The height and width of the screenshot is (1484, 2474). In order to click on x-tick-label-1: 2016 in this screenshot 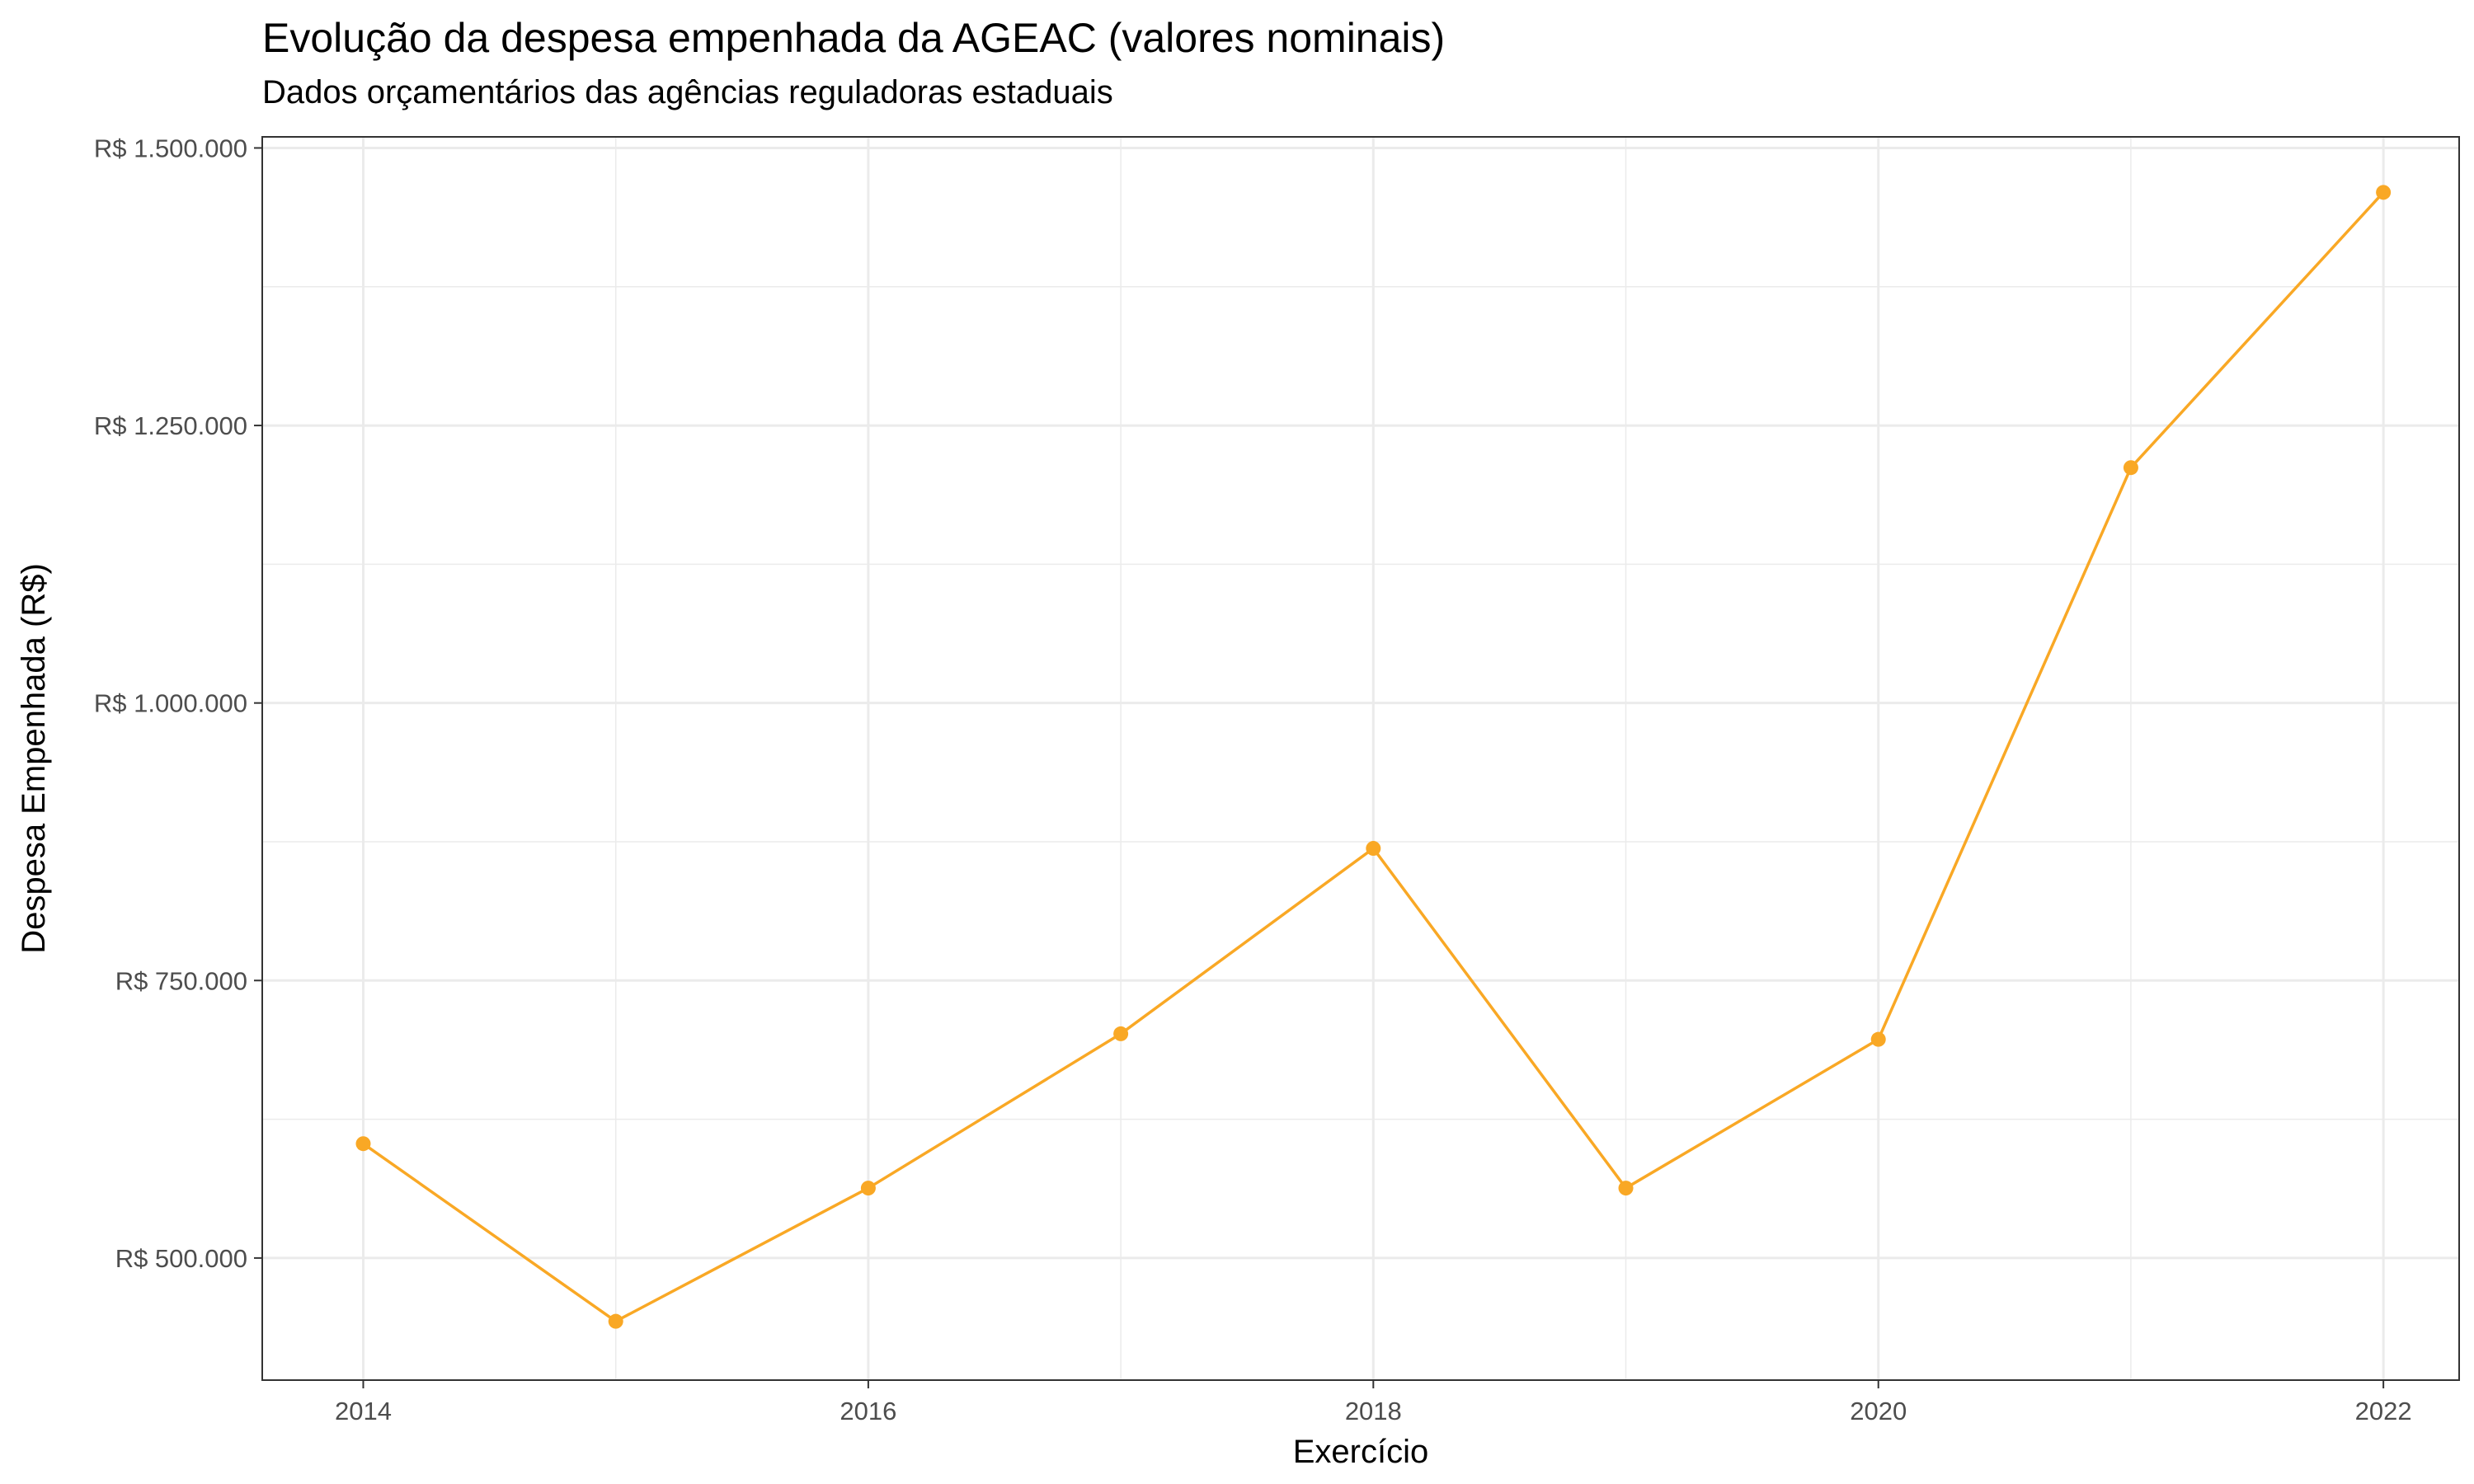, I will do `click(868, 1411)`.